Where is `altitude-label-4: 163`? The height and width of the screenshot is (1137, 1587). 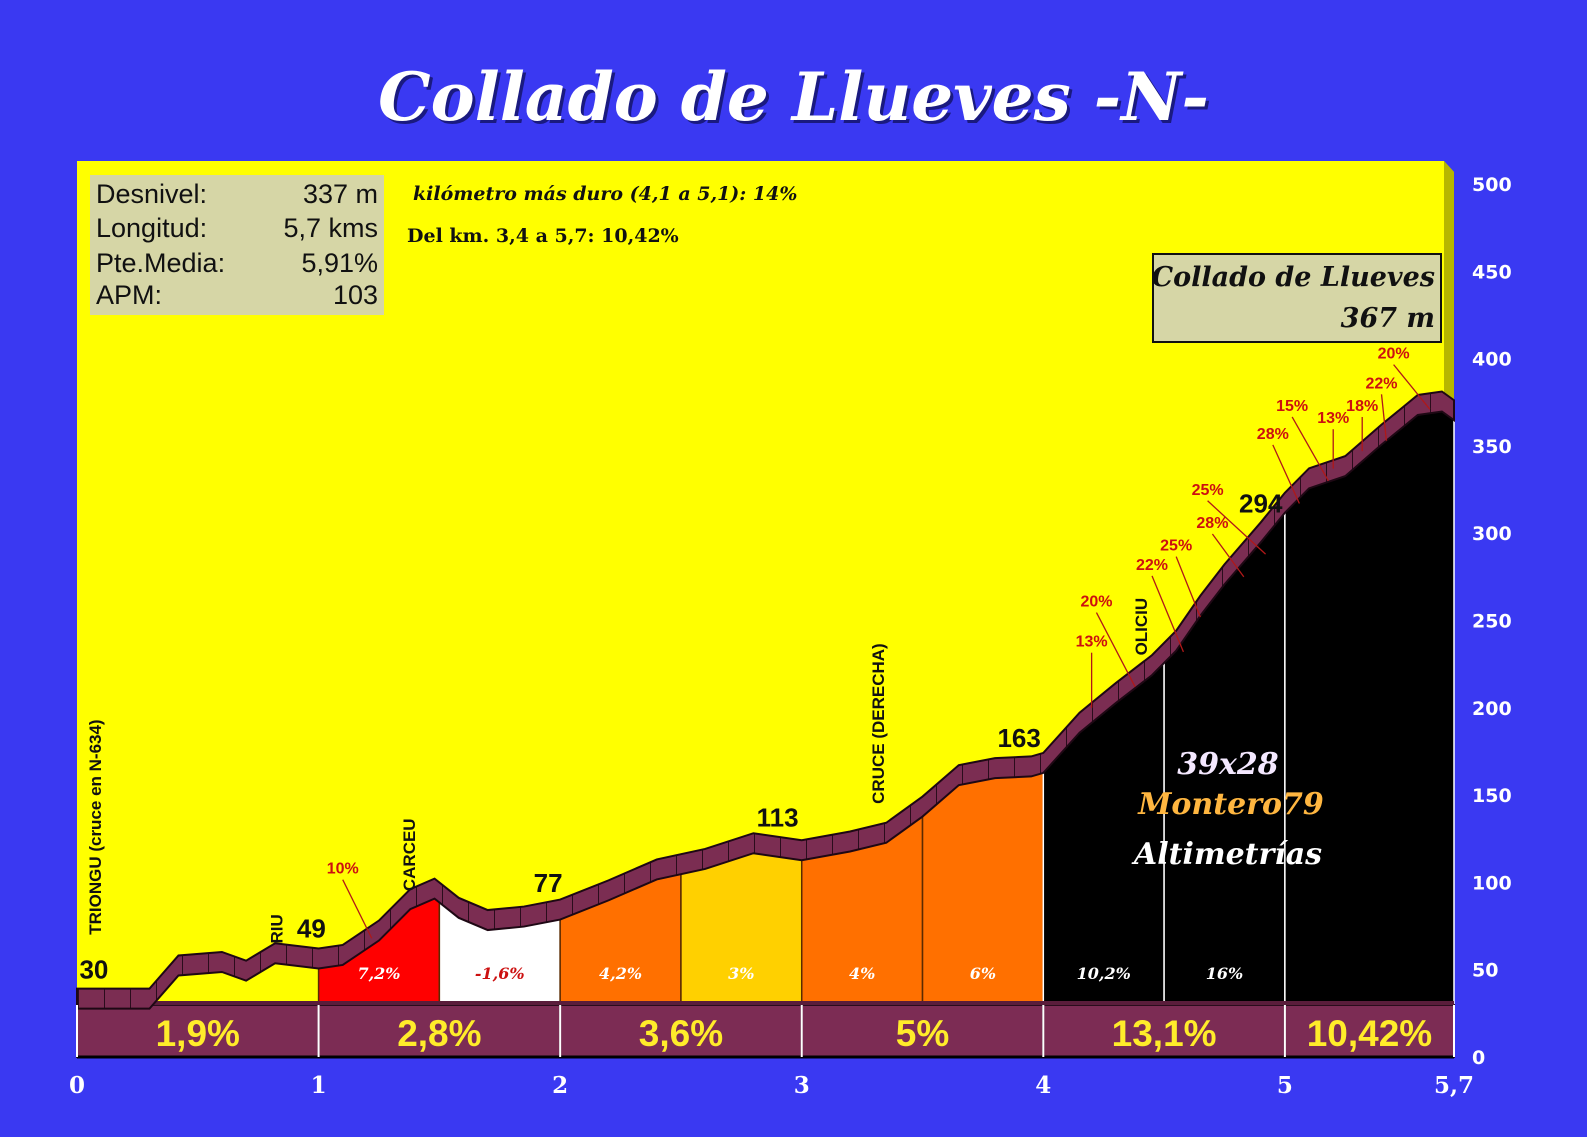
altitude-label-4: 163 is located at coordinates (1018, 738).